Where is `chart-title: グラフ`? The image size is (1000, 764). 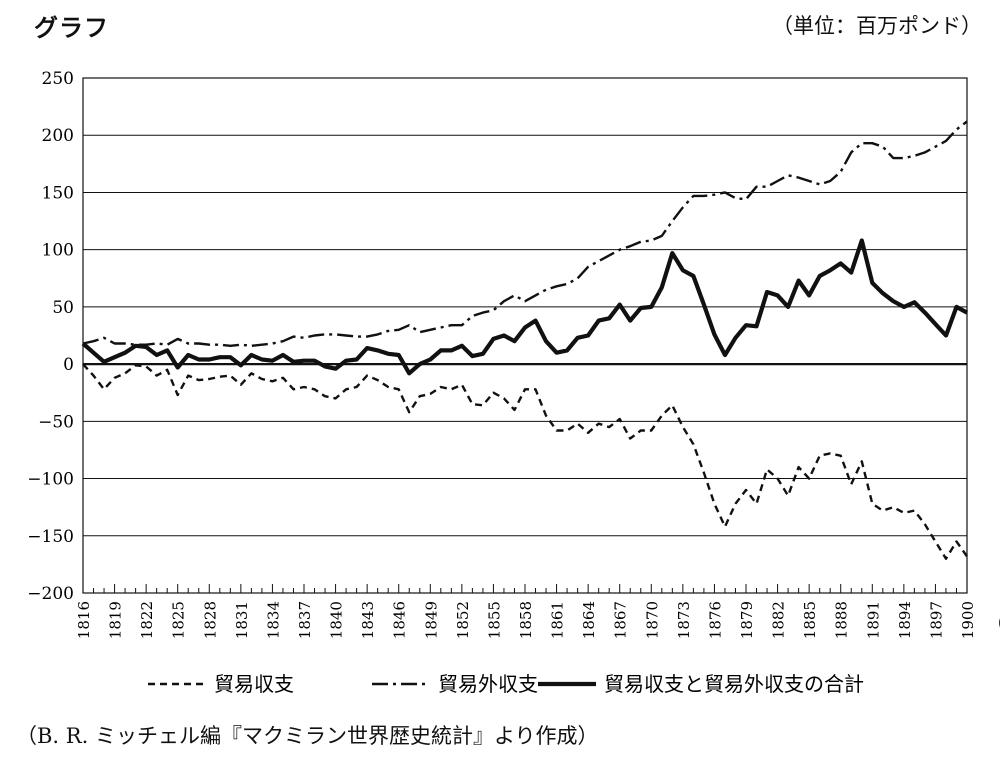 chart-title: グラフ is located at coordinates (71, 28).